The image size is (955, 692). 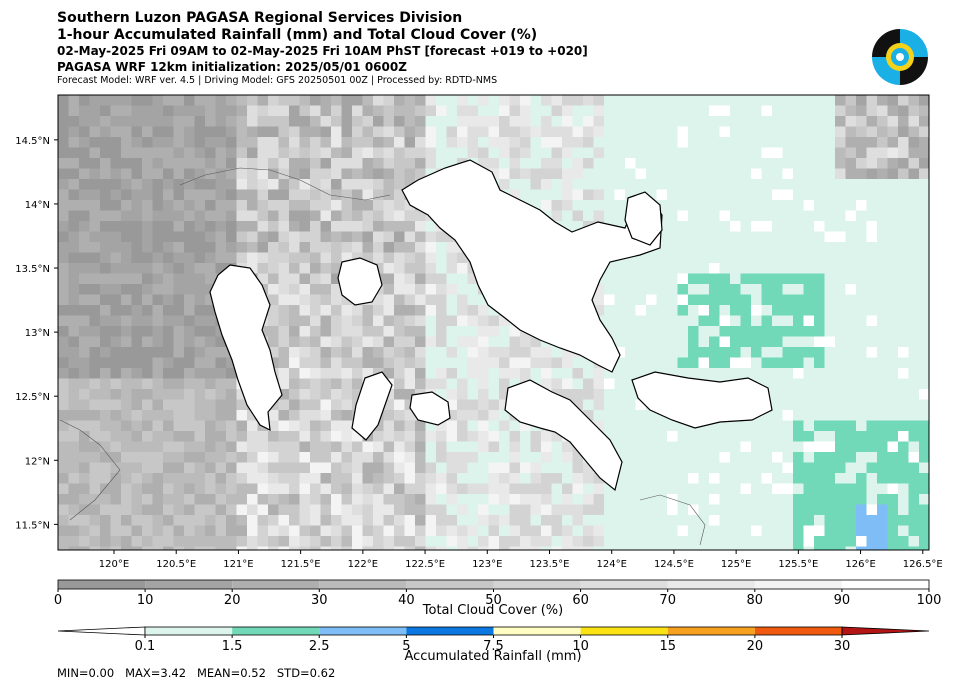 What do you see at coordinates (842, 646) in the screenshot?
I see `rain-colorbar-tick-label: 30` at bounding box center [842, 646].